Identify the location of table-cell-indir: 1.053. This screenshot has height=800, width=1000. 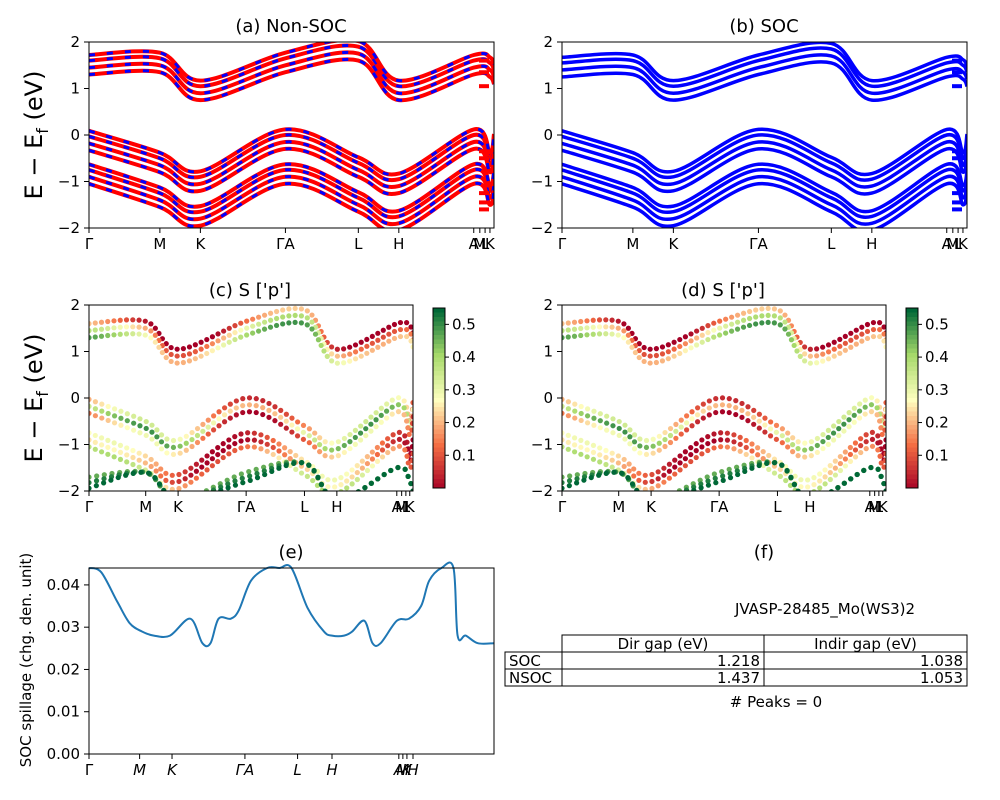
(941, 678).